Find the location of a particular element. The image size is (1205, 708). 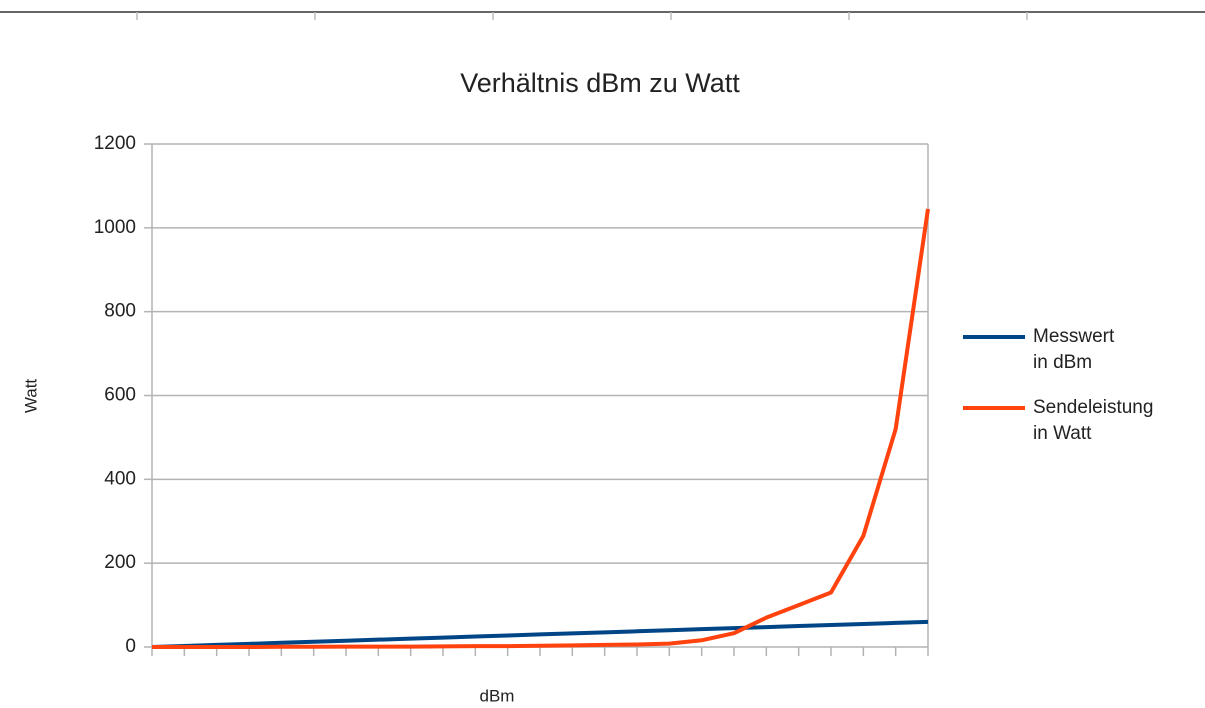

y-tick-label: 200 is located at coordinates (120, 562).